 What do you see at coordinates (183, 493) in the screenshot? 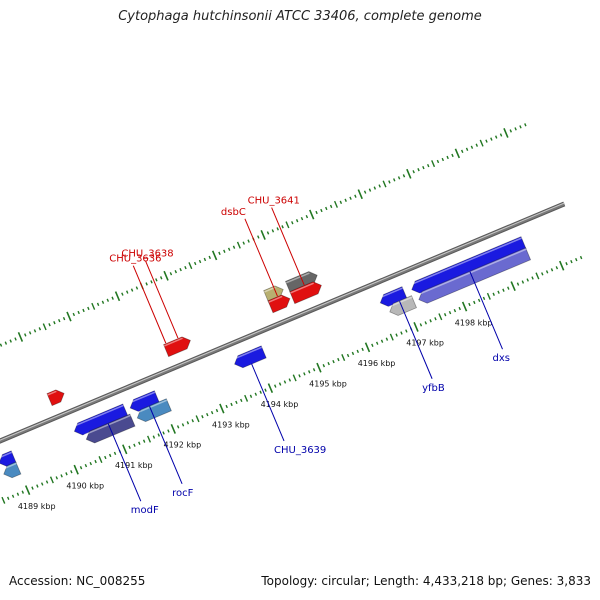
I see `gene-name-label: rocF` at bounding box center [183, 493].